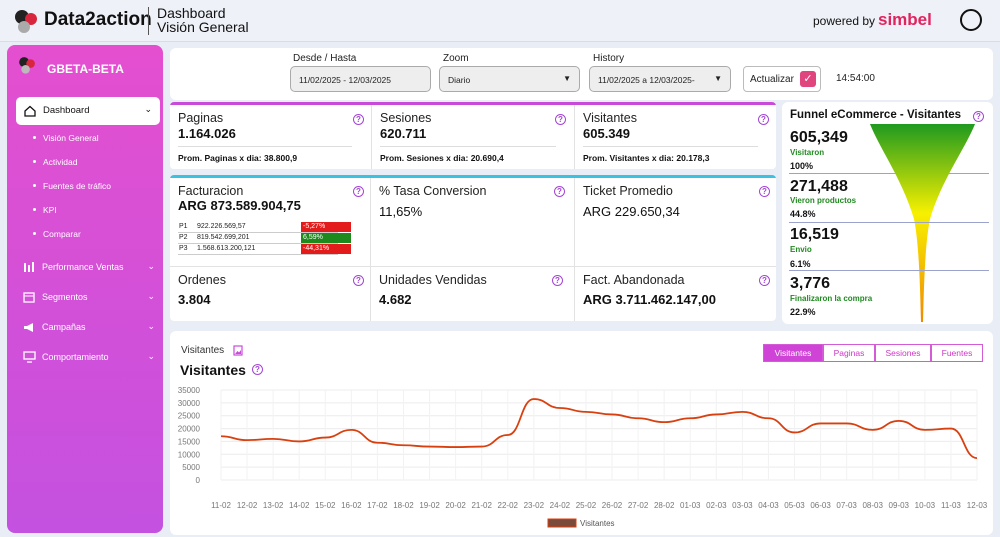 This screenshot has height=537, width=1000. What do you see at coordinates (89, 298) in the screenshot?
I see `sidebar-item-segmentos: Segmentos ⌄` at bounding box center [89, 298].